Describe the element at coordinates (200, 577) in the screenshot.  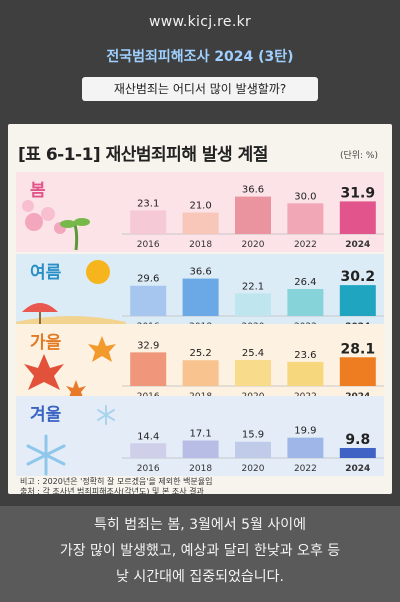
I see `caption-line-3: 낮 시간대에 집중되었습니다.` at that location.